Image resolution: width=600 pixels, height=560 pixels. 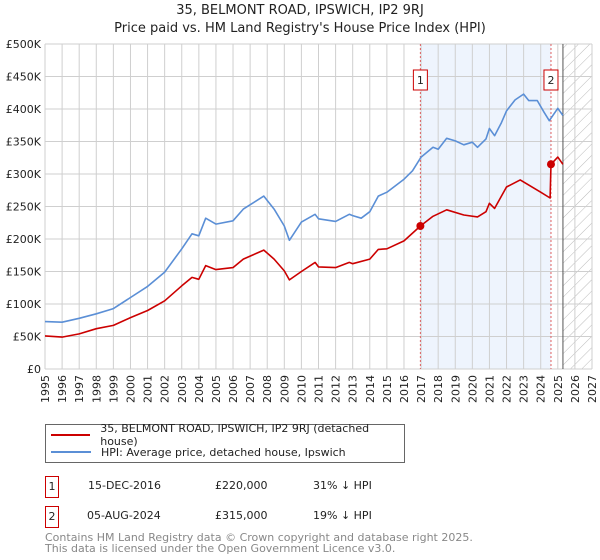 I want to click on x-tick-label: 2022, so click(x=507, y=389).